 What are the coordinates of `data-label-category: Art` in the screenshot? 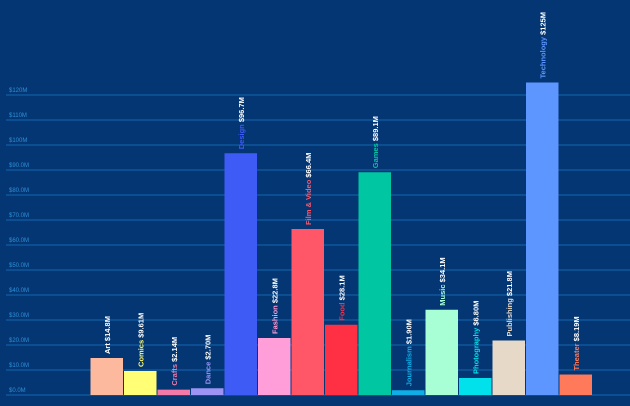 It's located at (107, 347).